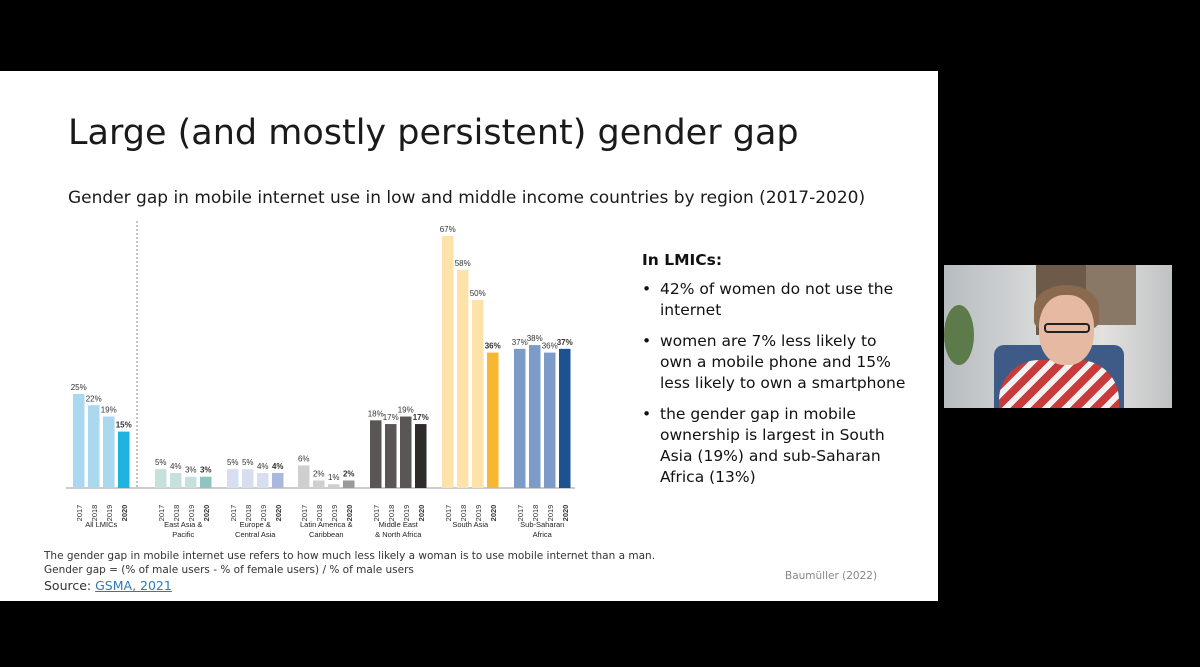 This screenshot has width=1200, height=667. What do you see at coordinates (1059, 384) in the screenshot?
I see `presenter-body` at bounding box center [1059, 384].